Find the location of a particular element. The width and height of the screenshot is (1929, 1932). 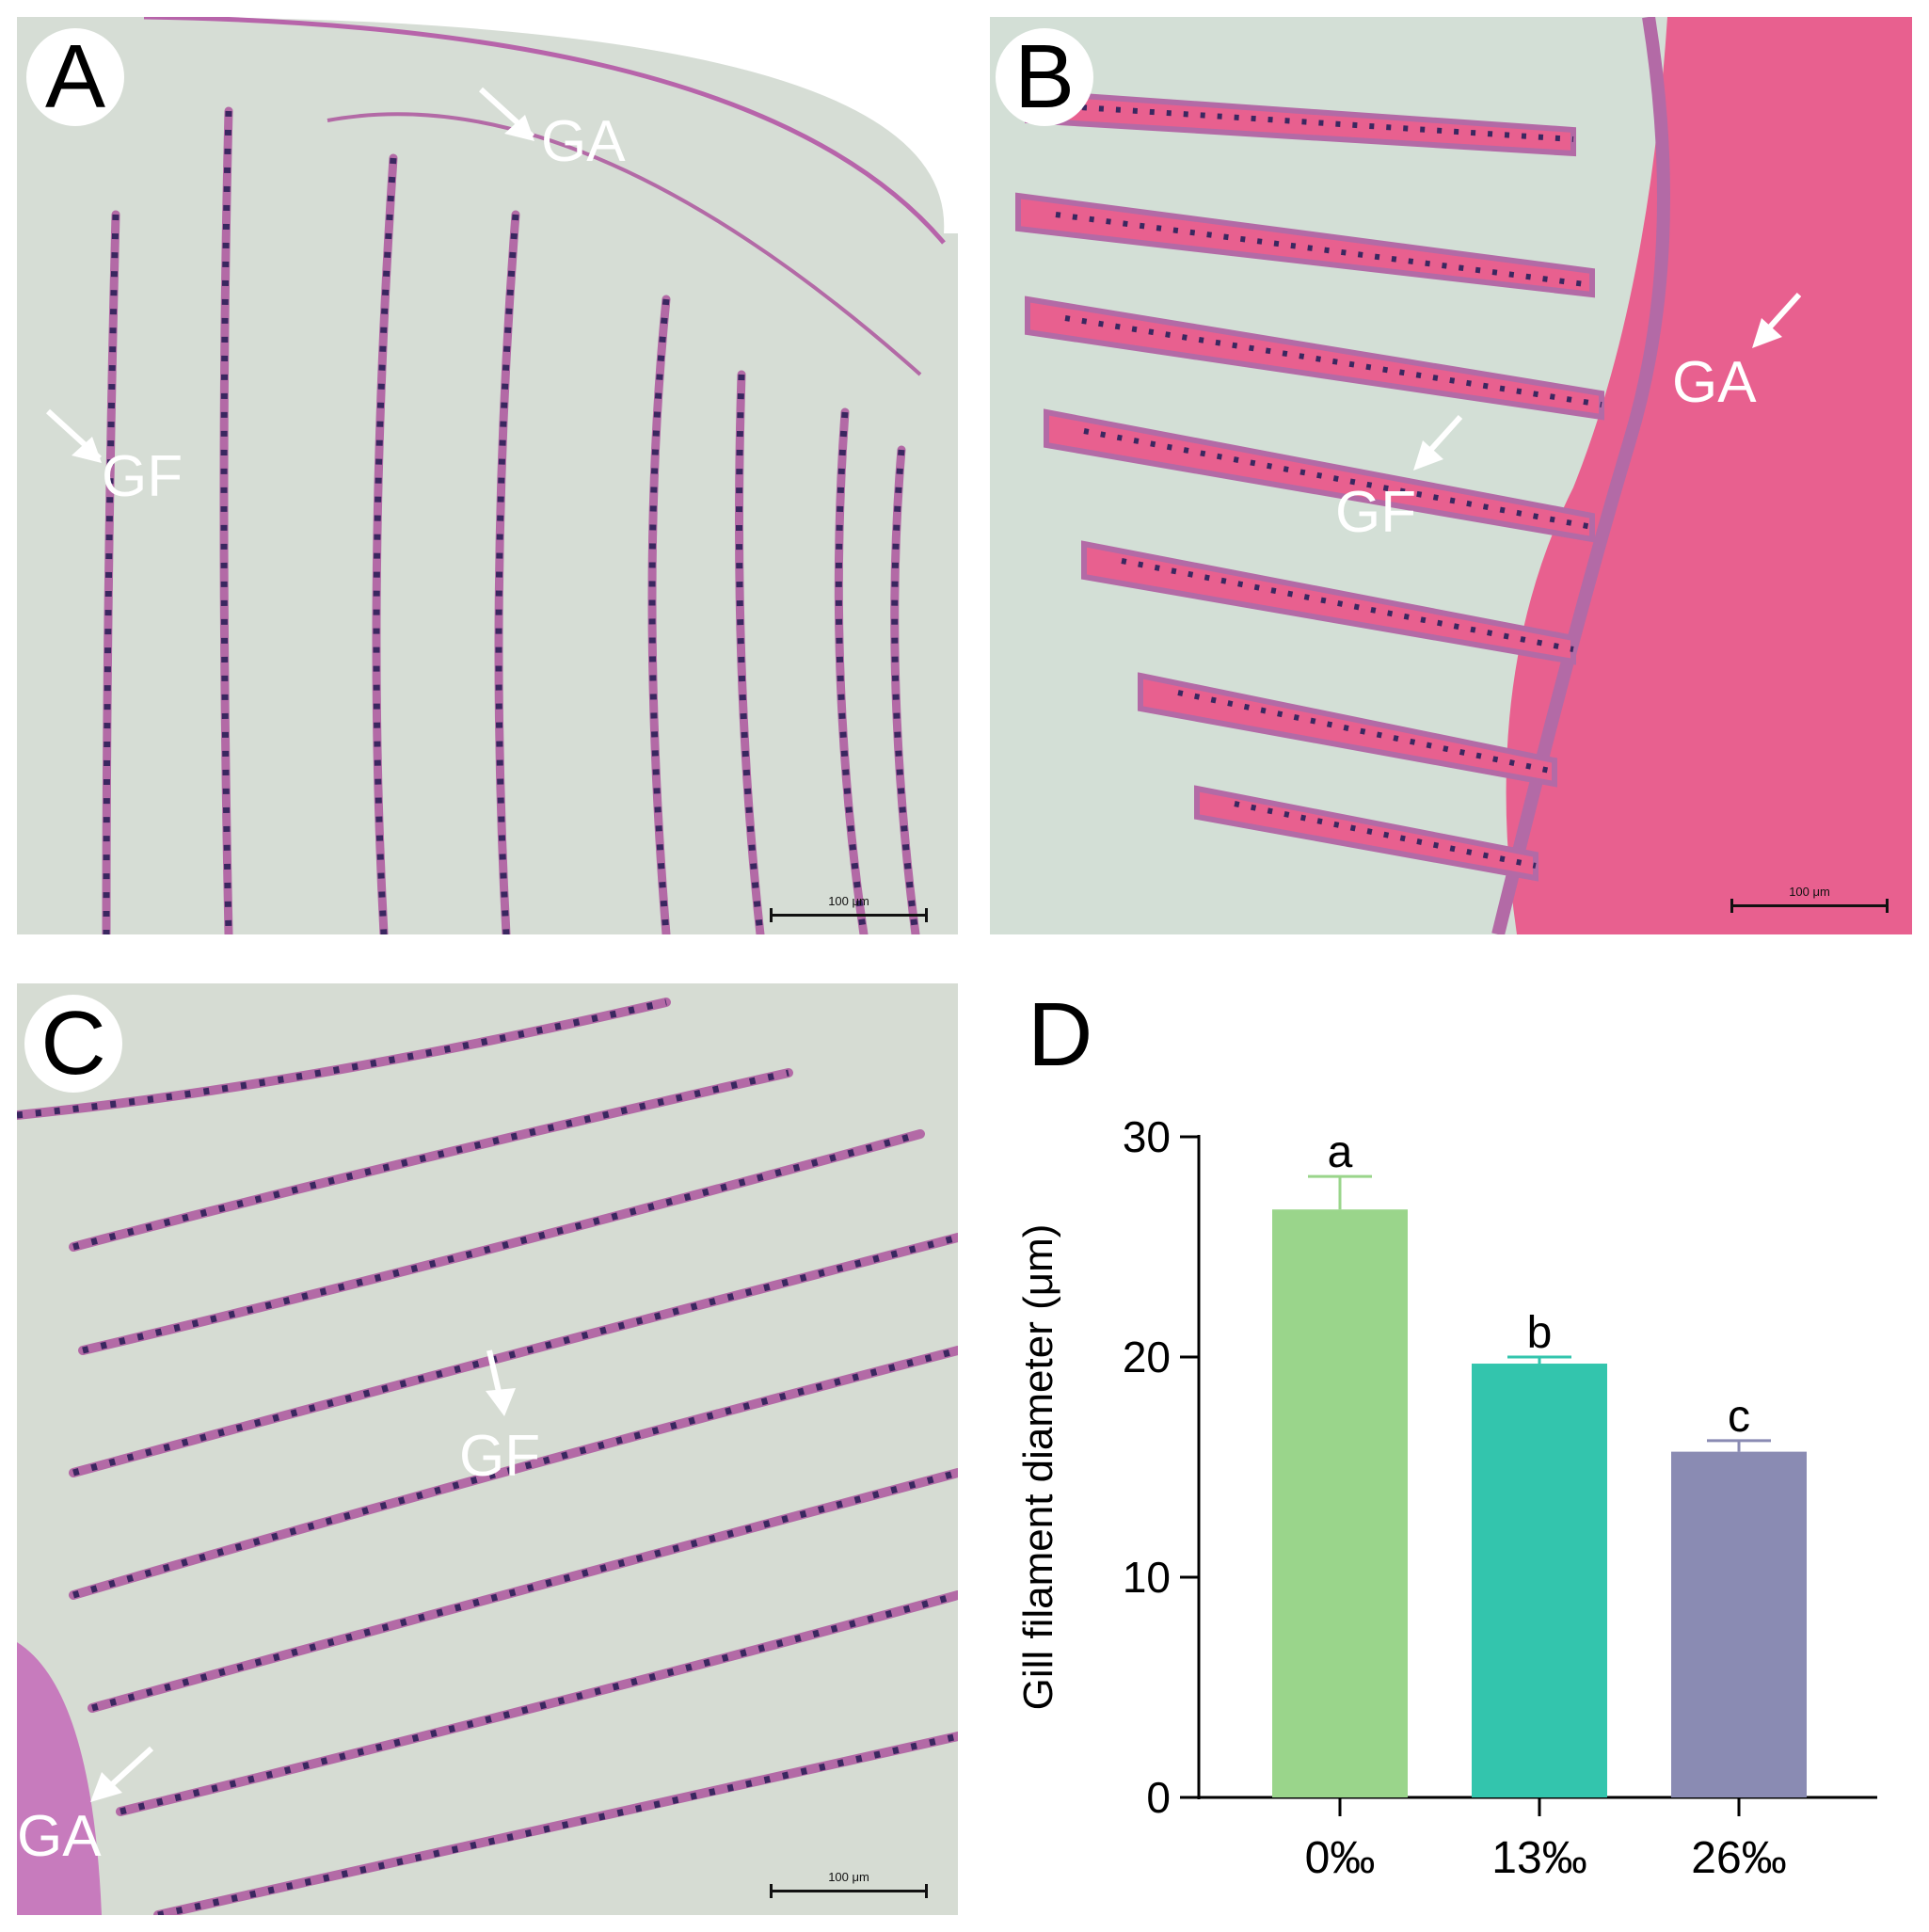

scale-bar-a: 100 μm is located at coordinates (849, 908).